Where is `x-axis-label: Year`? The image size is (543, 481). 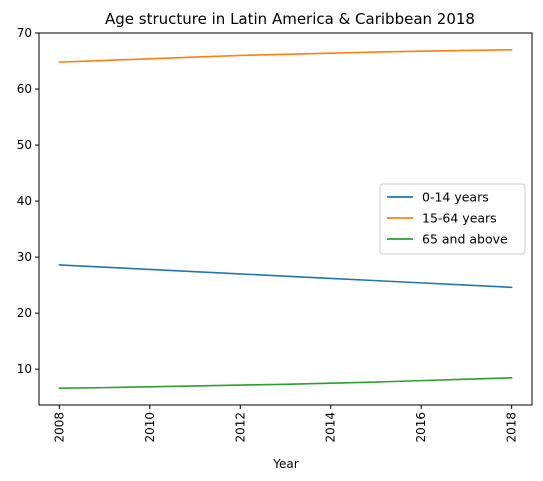
x-axis-label: Year is located at coordinates (285, 464).